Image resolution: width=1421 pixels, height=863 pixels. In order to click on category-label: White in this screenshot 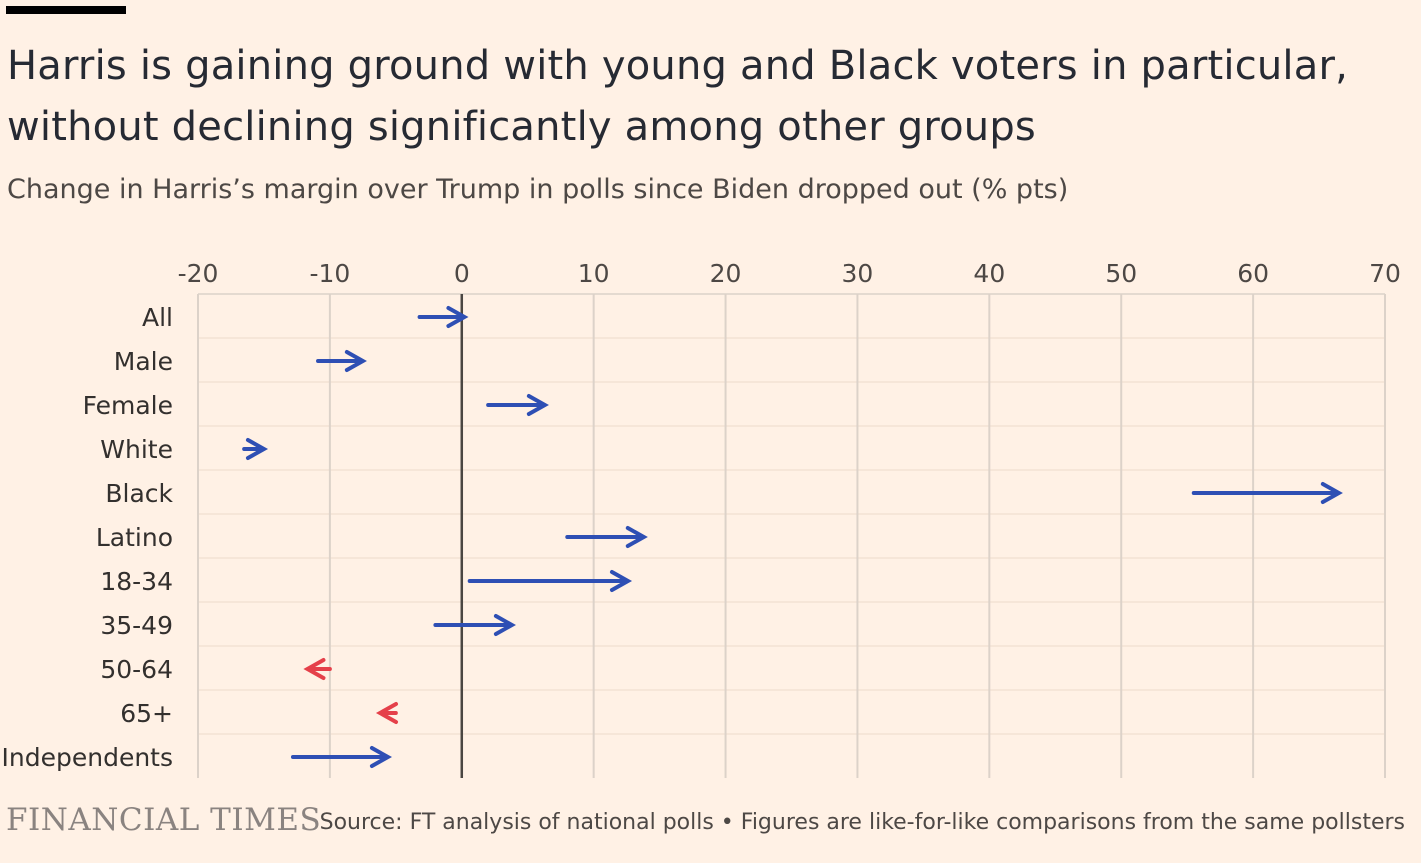, I will do `click(136, 449)`.